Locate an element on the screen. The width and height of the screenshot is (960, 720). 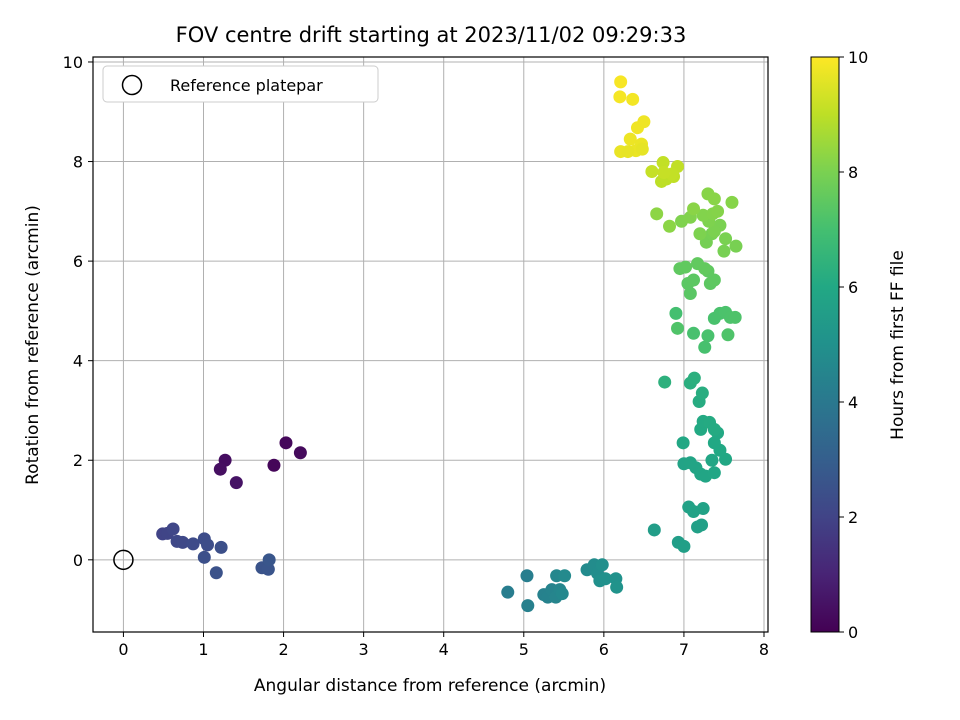
x-tick-label: 0 is located at coordinates (123, 649).